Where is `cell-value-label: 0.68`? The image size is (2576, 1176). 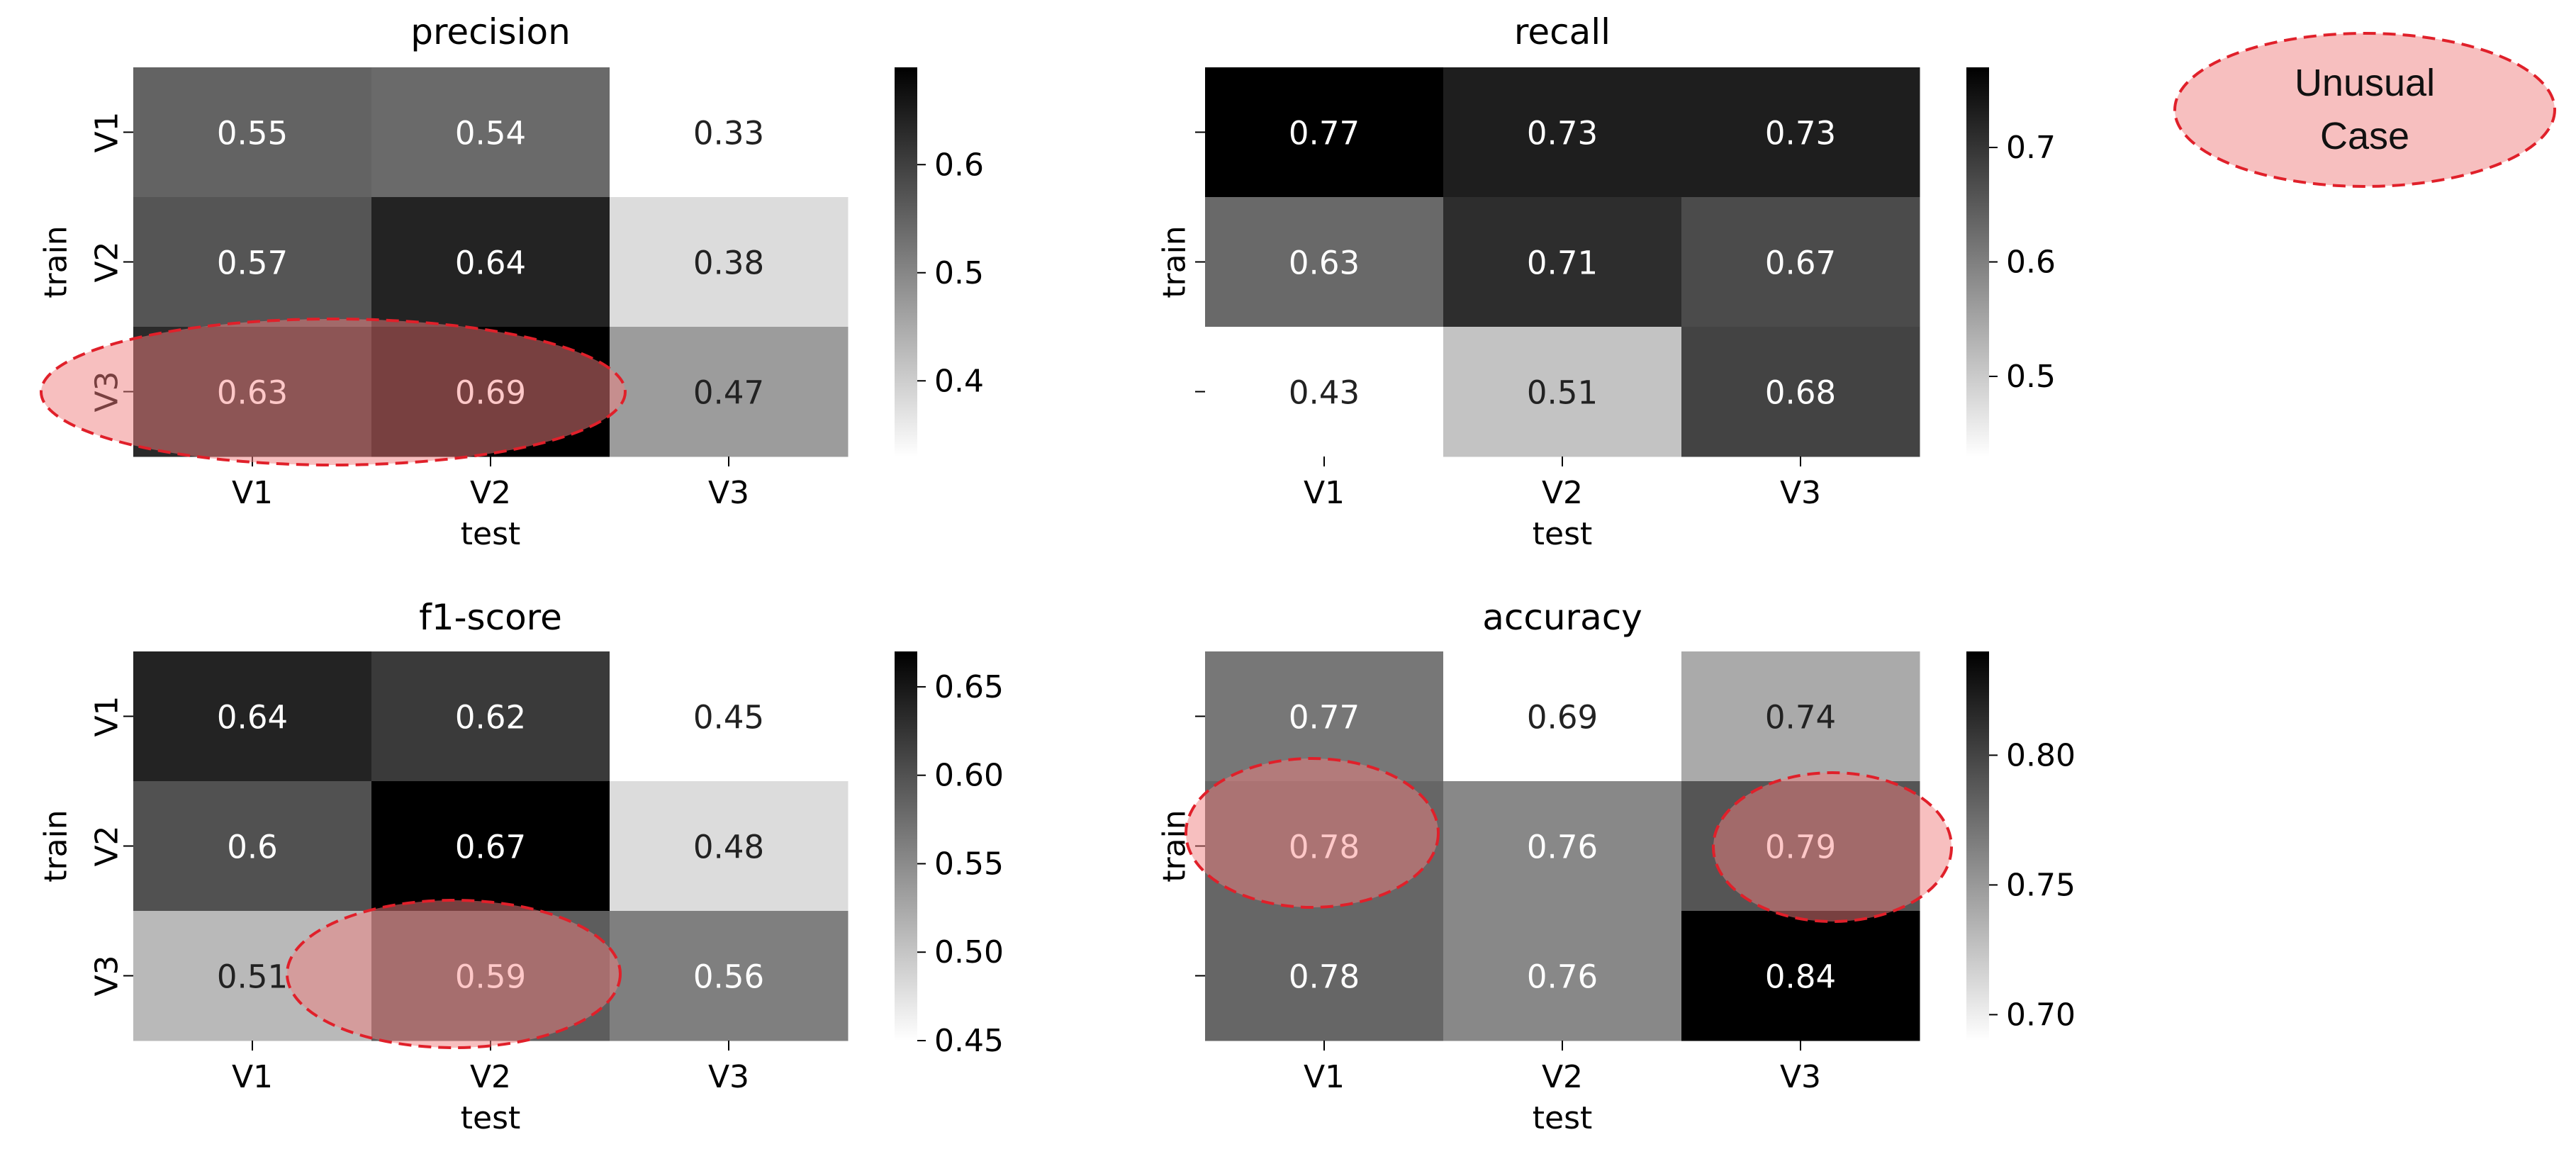 cell-value-label: 0.68 is located at coordinates (1800, 393).